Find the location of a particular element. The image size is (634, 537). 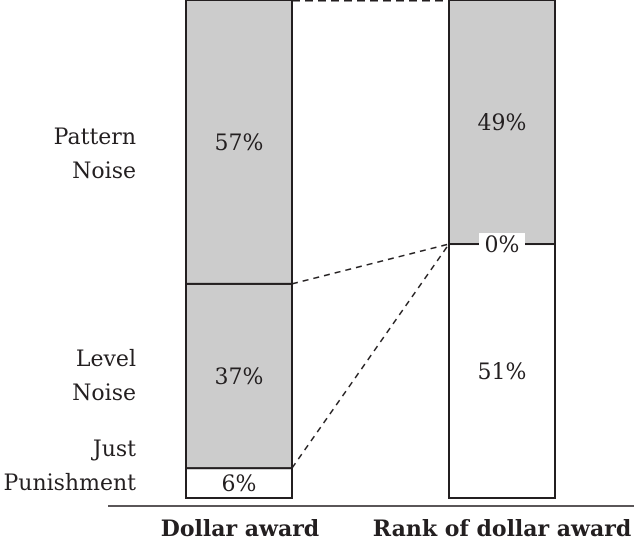

data-label-rank-of-dollar-award-pattern-noise: 49% is located at coordinates (502, 123).